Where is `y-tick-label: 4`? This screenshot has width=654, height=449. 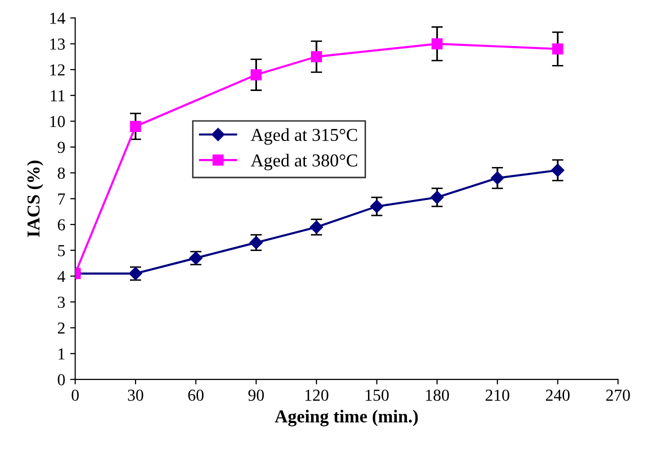 y-tick-label: 4 is located at coordinates (61, 276).